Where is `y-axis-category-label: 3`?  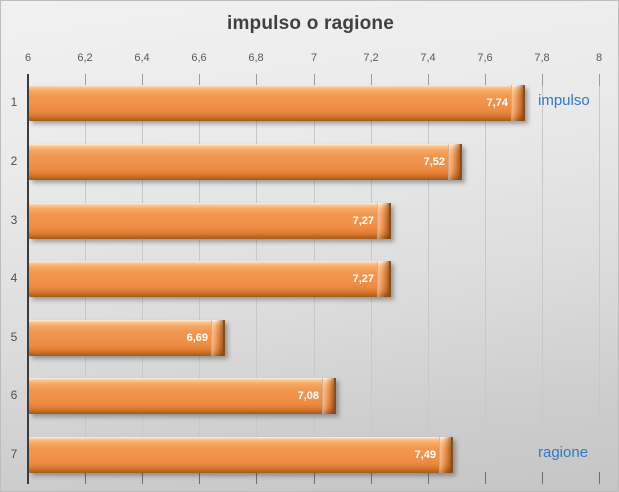
y-axis-category-label: 3 is located at coordinates (14, 220).